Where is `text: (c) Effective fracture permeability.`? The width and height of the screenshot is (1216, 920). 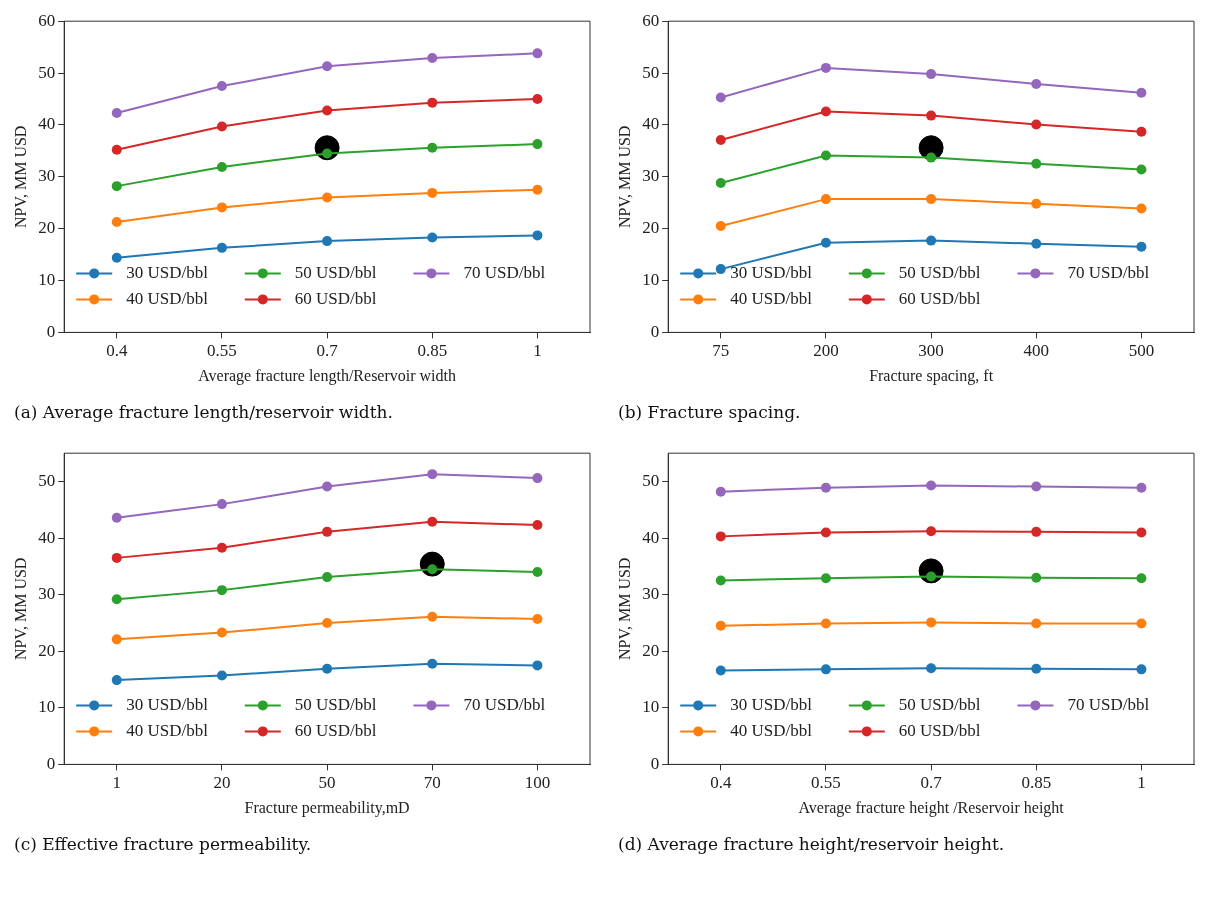 text: (c) Effective fracture permeability. is located at coordinates (163, 844).